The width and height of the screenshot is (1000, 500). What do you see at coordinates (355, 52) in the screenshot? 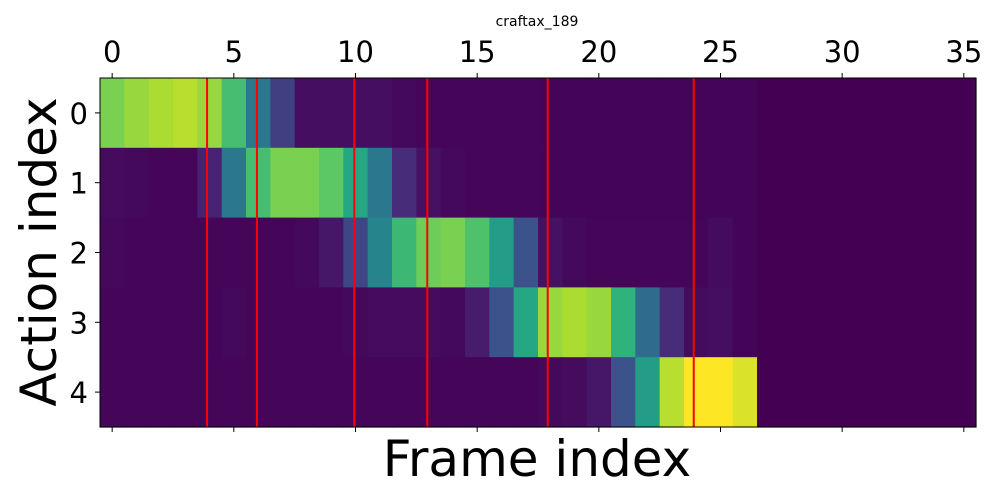
I see `x-tick-label-10: 10` at bounding box center [355, 52].